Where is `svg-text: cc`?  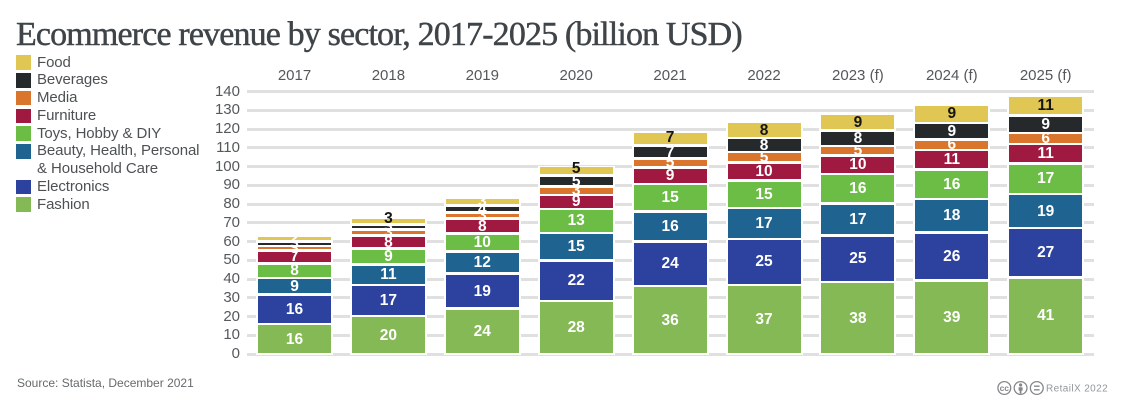
svg-text: cc is located at coordinates (1005, 388).